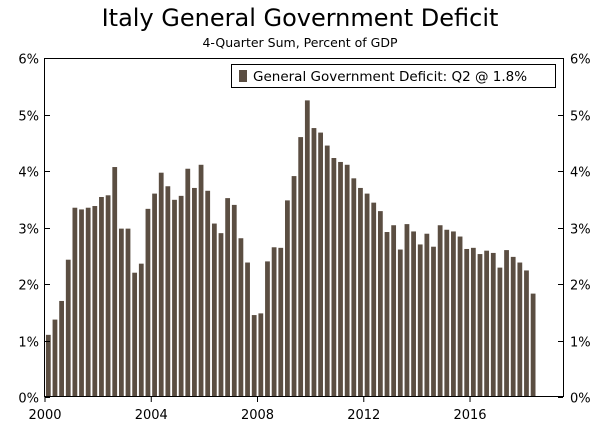  What do you see at coordinates (390, 77) in the screenshot?
I see `legend-label: General Government Deficit: Q2 @ 1.8%` at bounding box center [390, 77].